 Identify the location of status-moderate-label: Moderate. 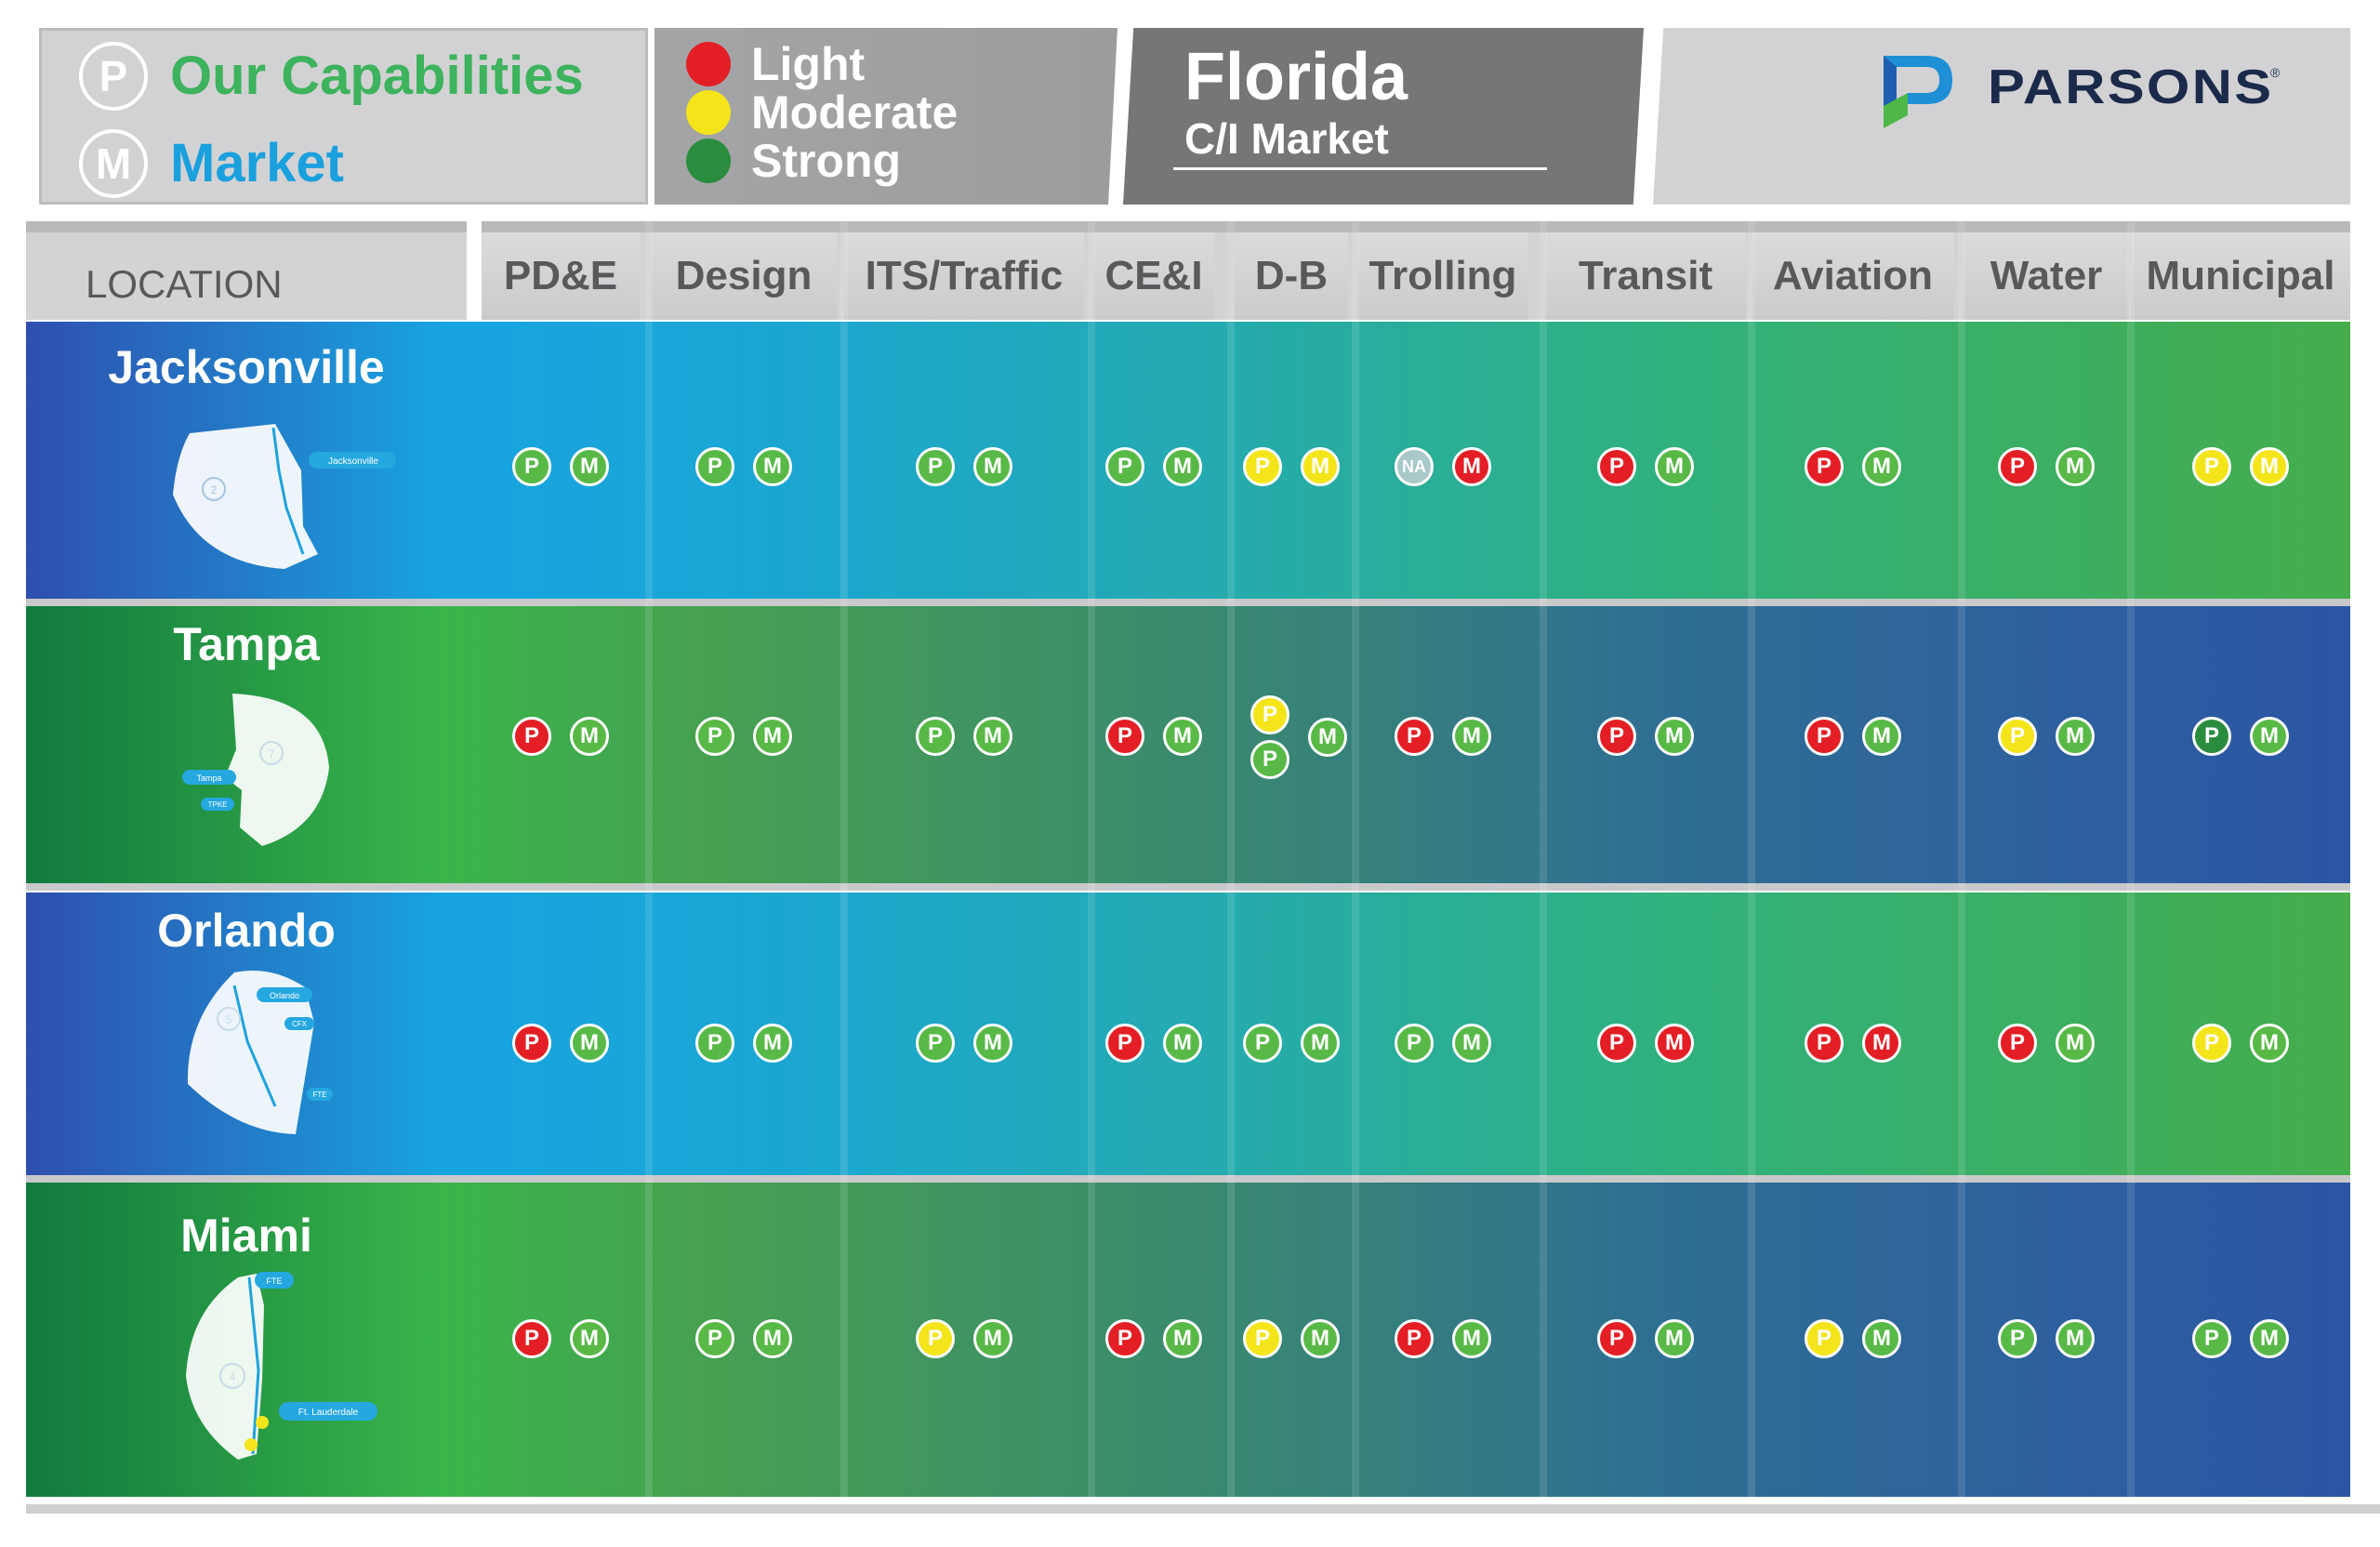
(855, 112).